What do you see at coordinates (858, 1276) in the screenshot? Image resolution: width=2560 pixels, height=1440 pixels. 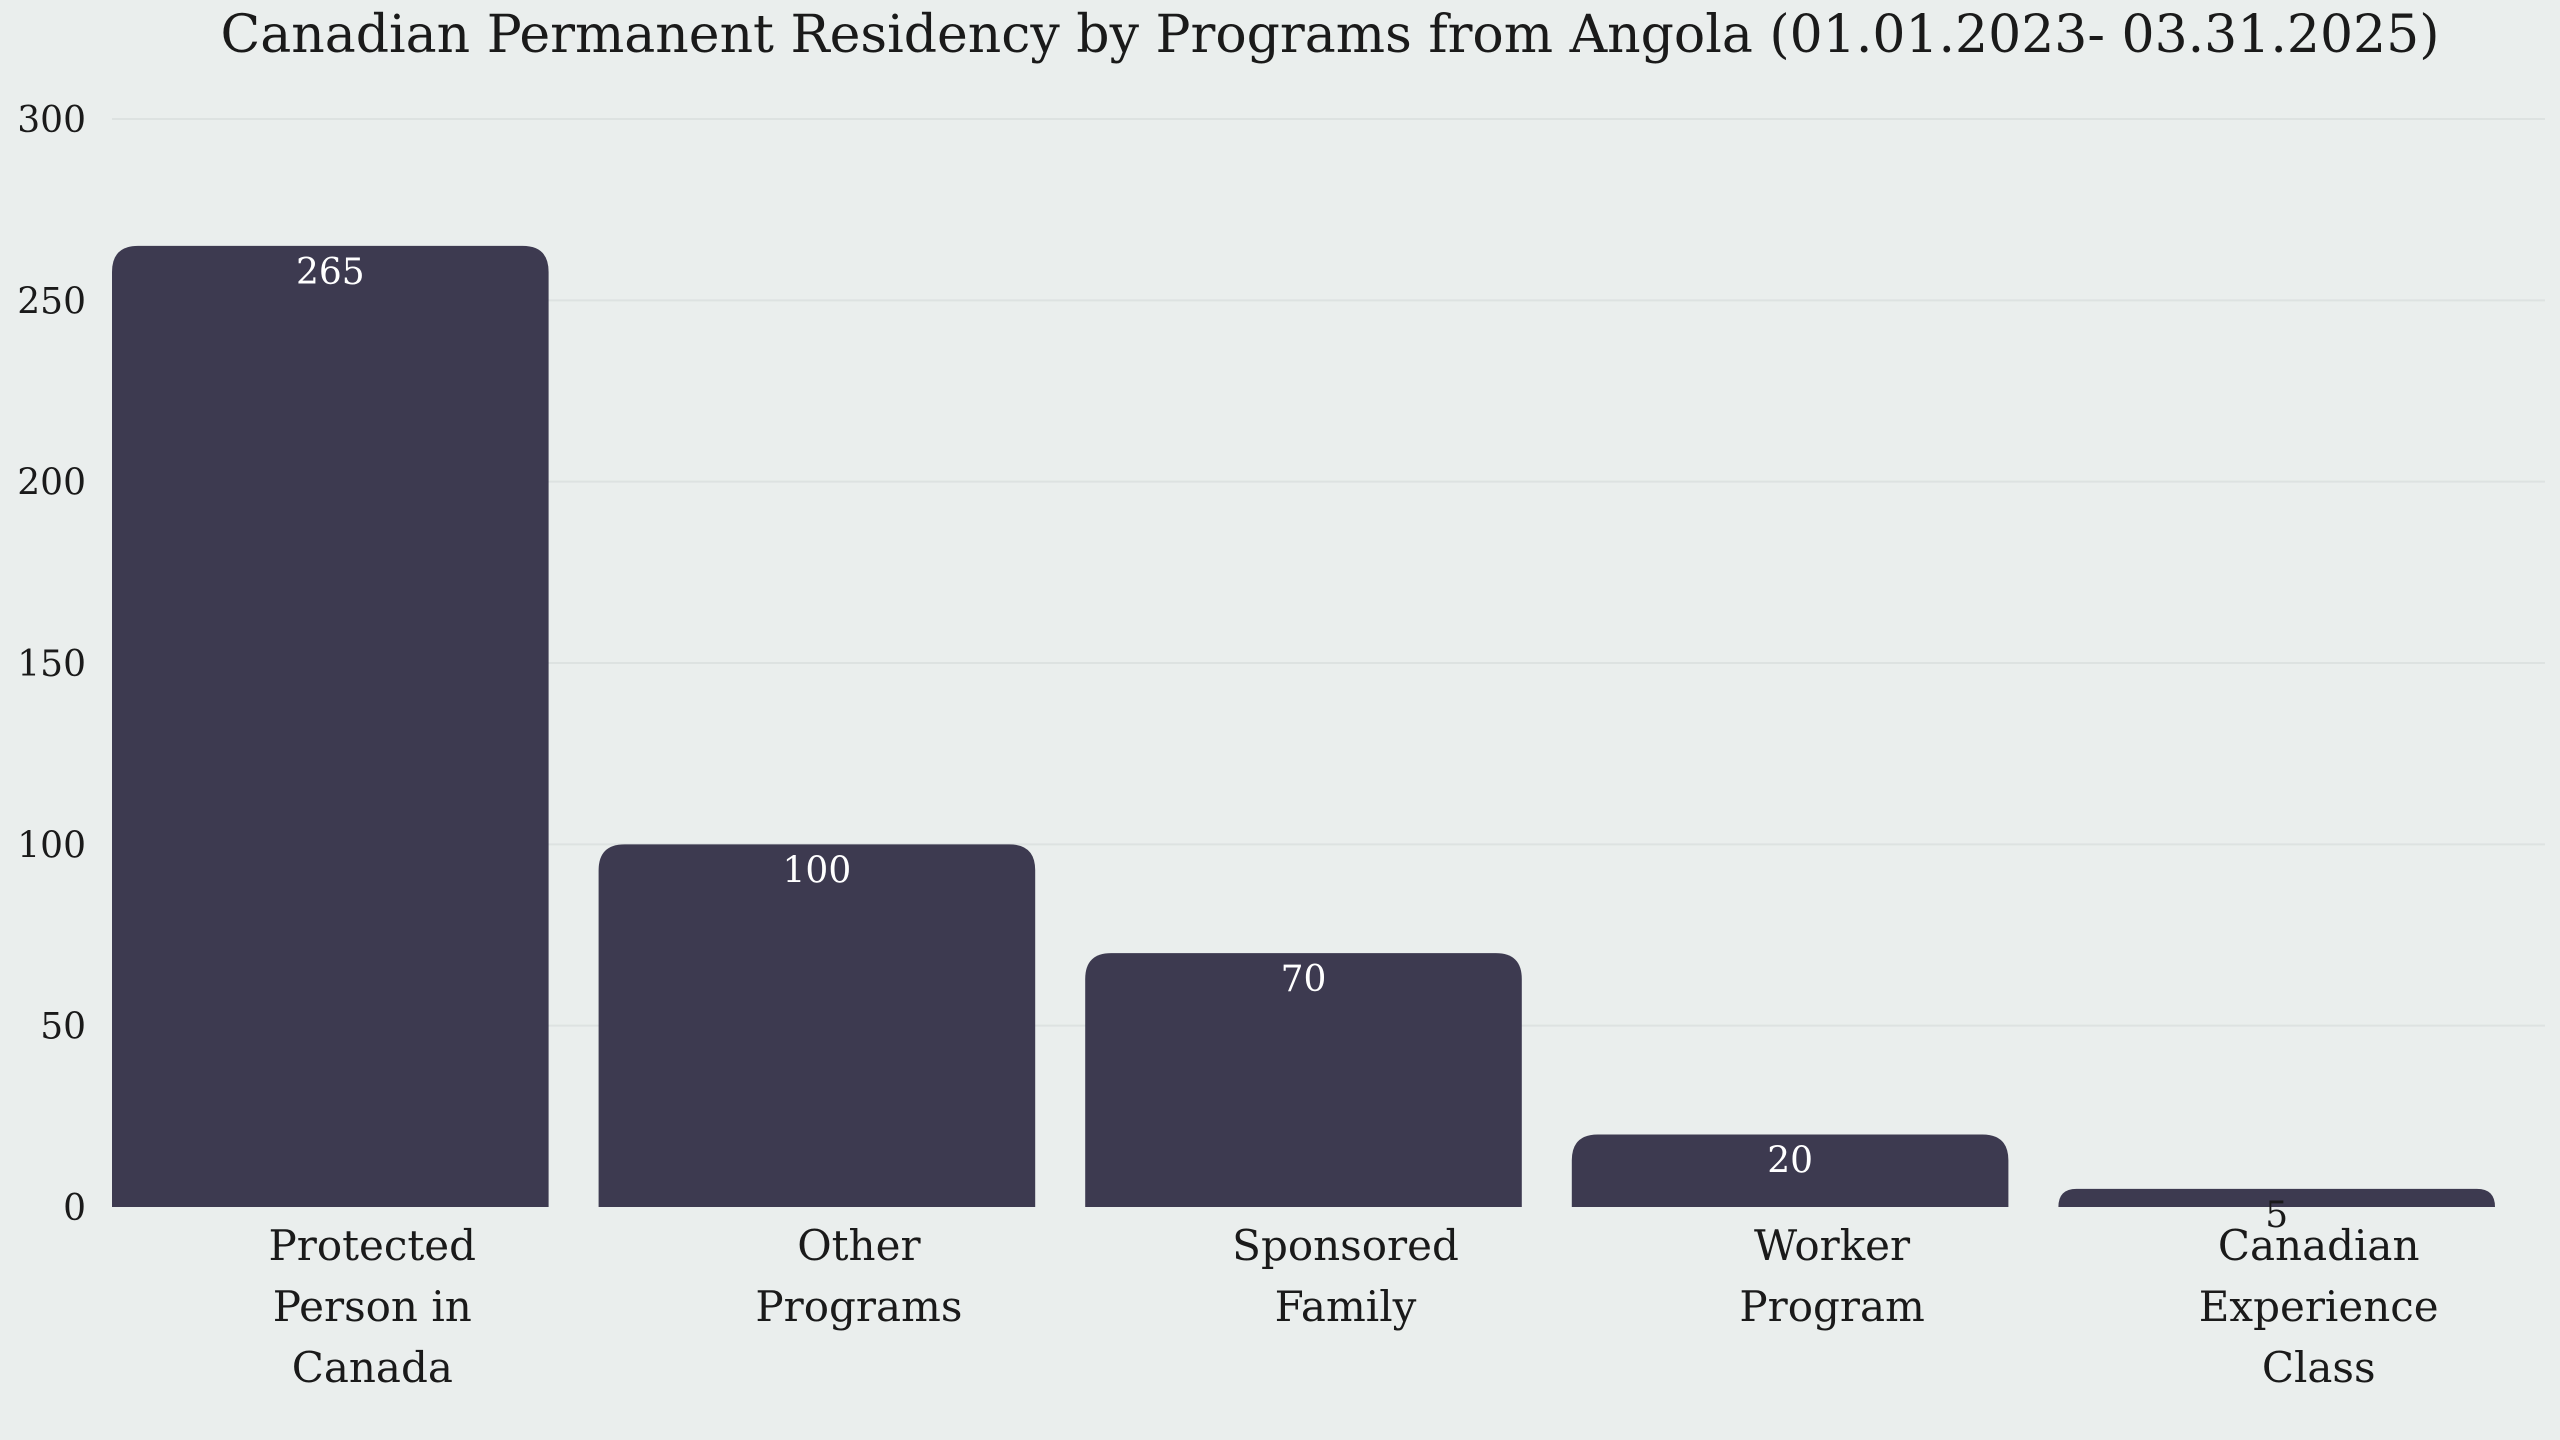 I see `x-tick-label-1: Other Programs` at bounding box center [858, 1276].